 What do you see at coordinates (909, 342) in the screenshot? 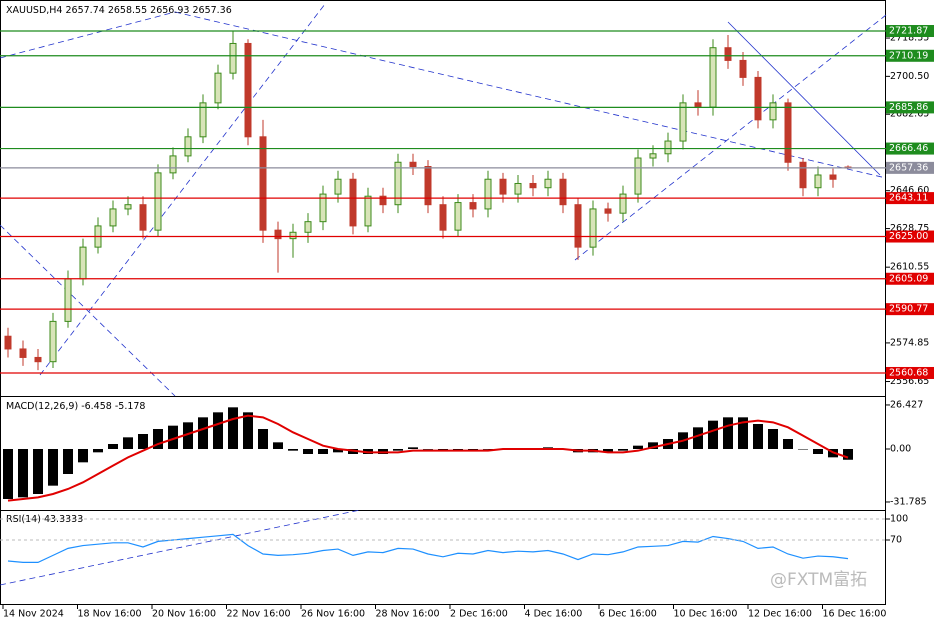
I see `y-tick-label: 2574.85` at bounding box center [909, 342].